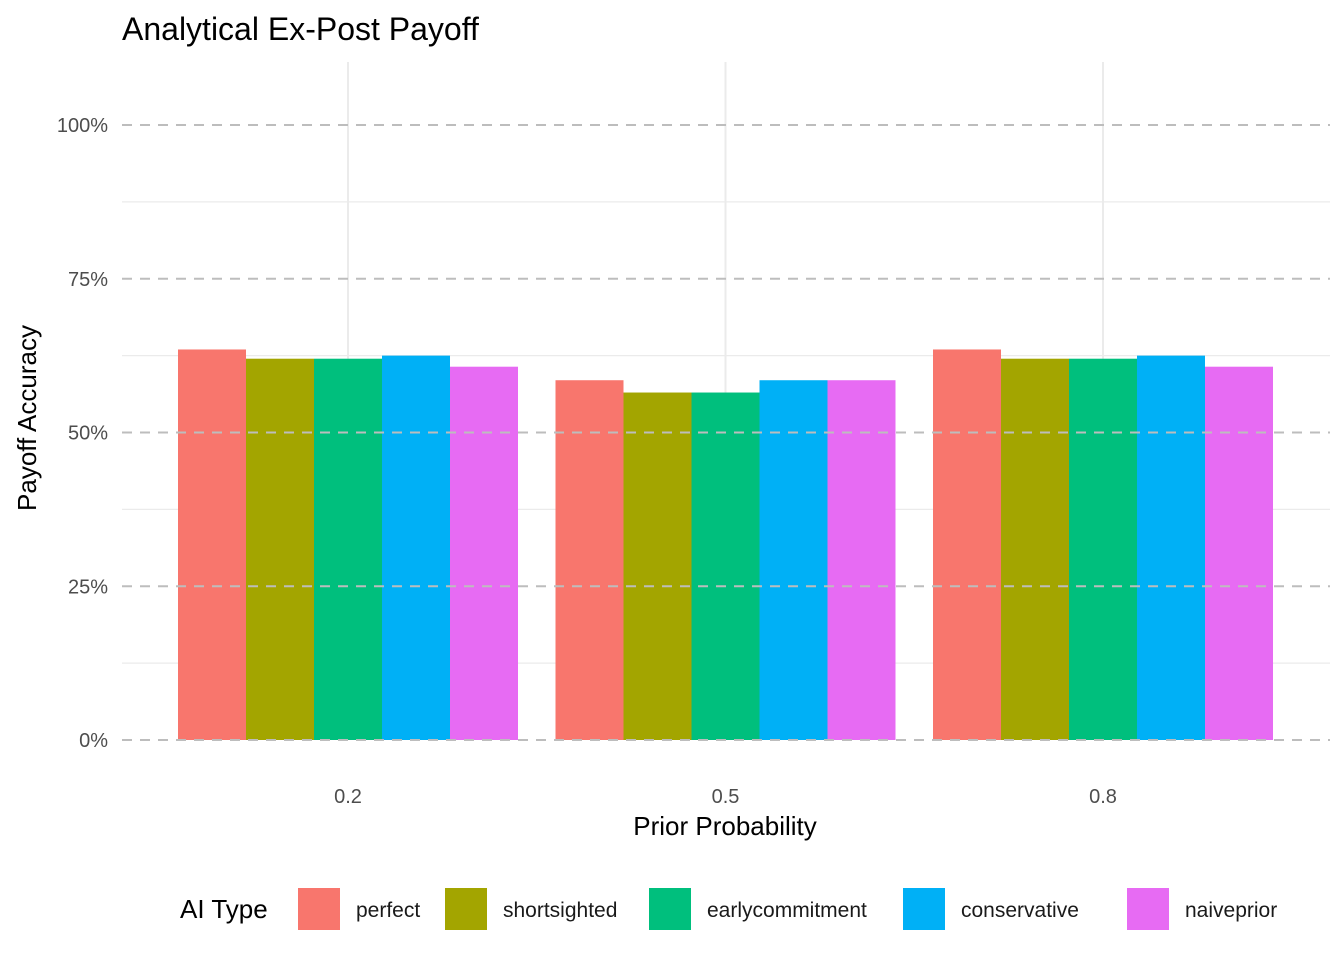  I want to click on bar-shortsighted-0.5, so click(657, 566).